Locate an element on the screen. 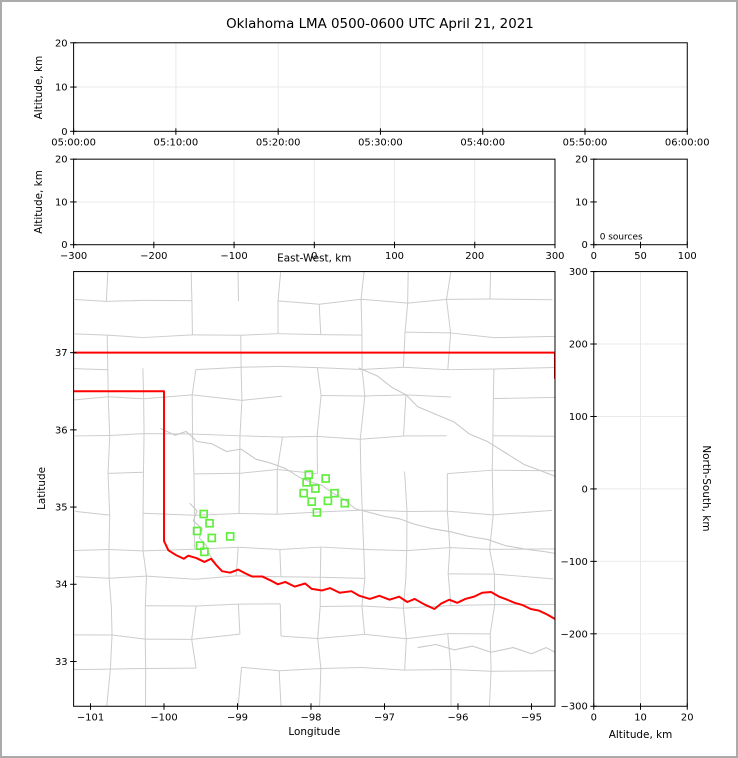  x-tick-label: −98 is located at coordinates (310, 718).